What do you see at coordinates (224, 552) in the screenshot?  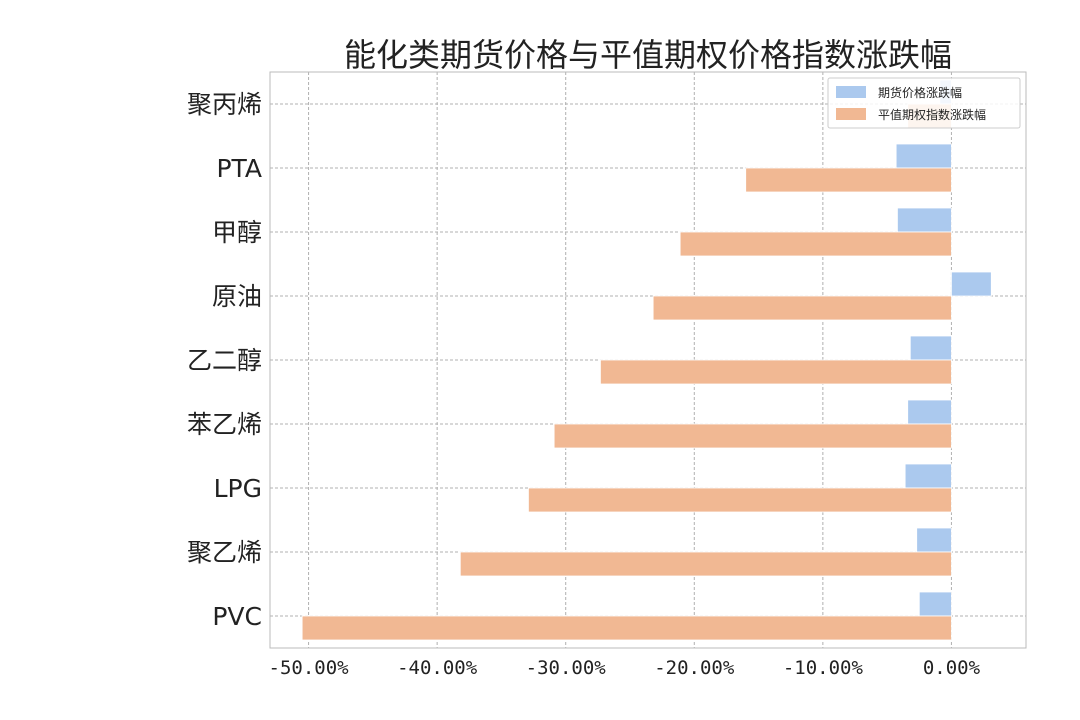 I see `category-label: 聚乙烯` at bounding box center [224, 552].